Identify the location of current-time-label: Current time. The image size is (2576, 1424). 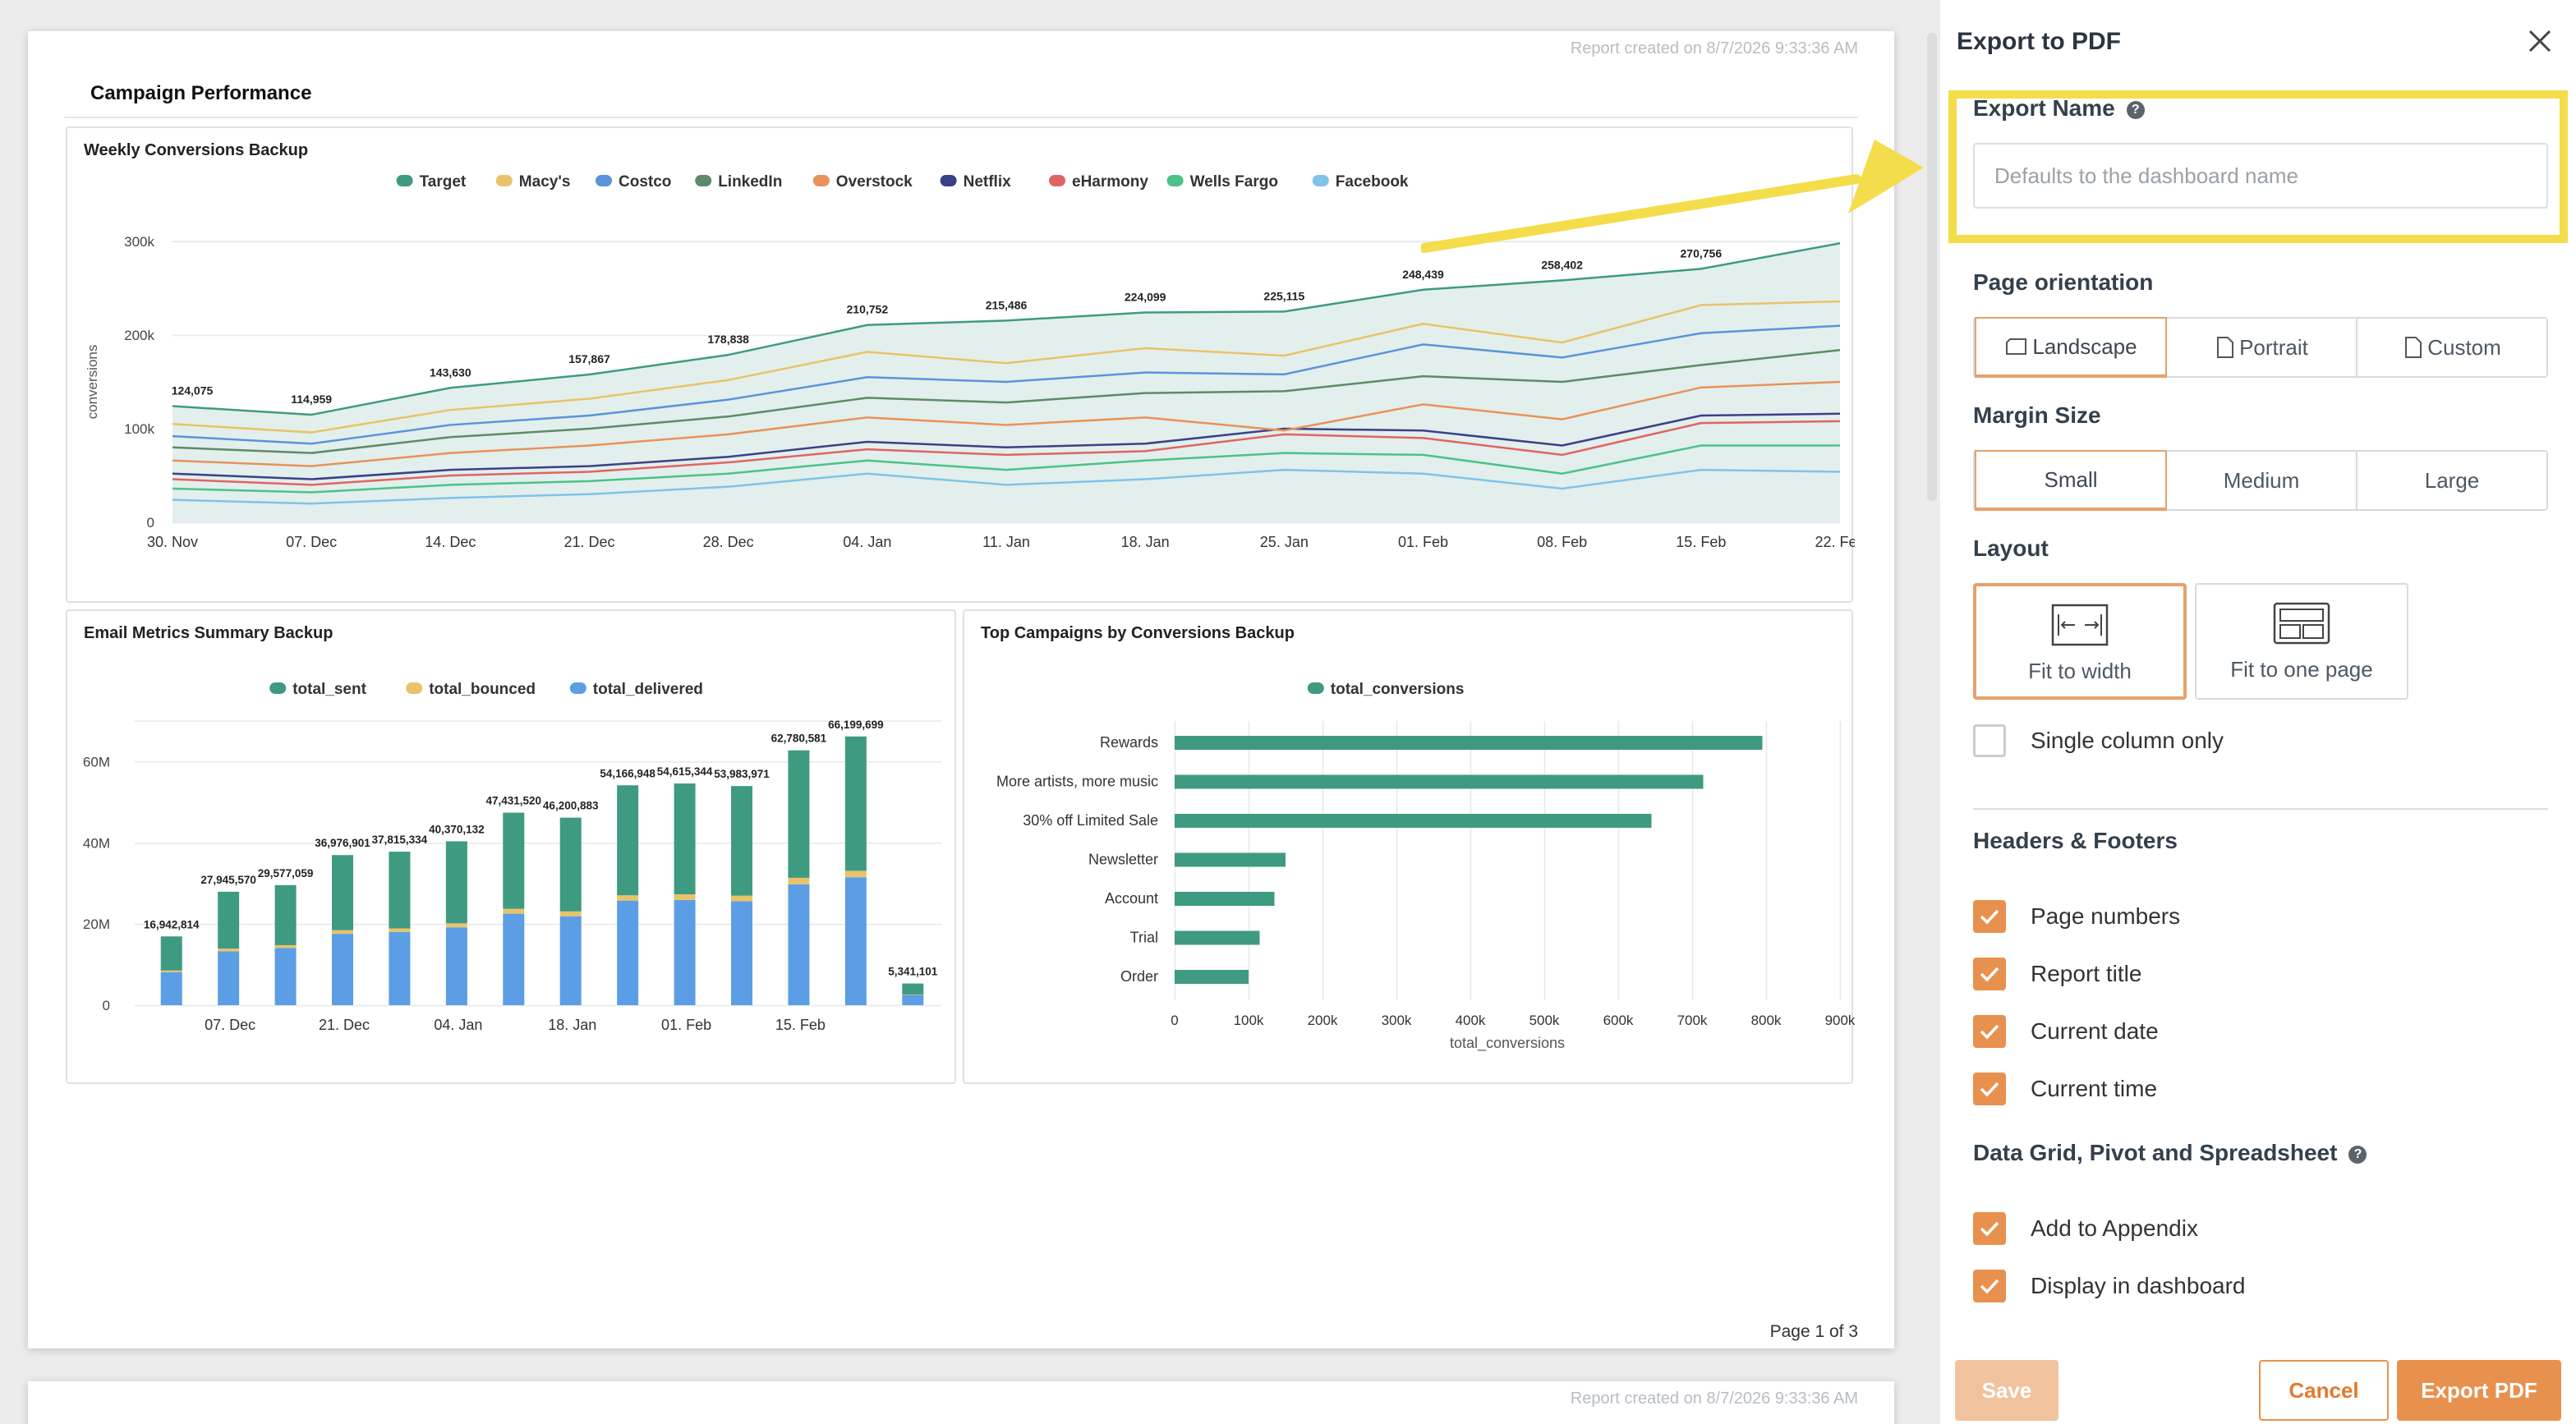
(2094, 1088).